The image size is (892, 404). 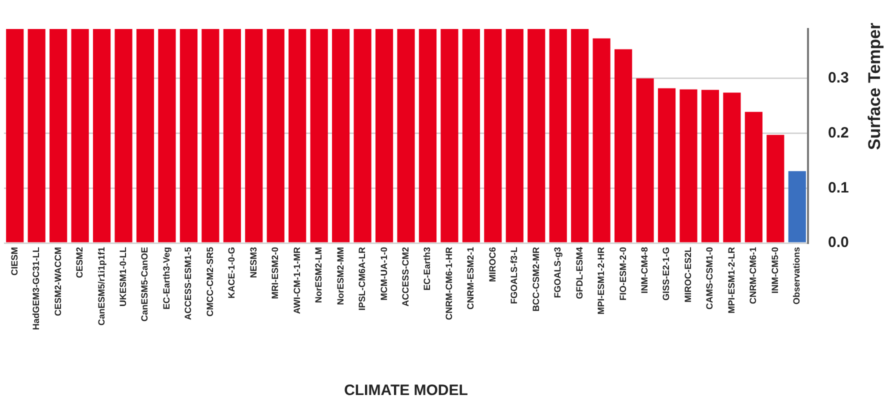 What do you see at coordinates (874, 86) in the screenshot?
I see `y-axis-title: Surface Temper` at bounding box center [874, 86].